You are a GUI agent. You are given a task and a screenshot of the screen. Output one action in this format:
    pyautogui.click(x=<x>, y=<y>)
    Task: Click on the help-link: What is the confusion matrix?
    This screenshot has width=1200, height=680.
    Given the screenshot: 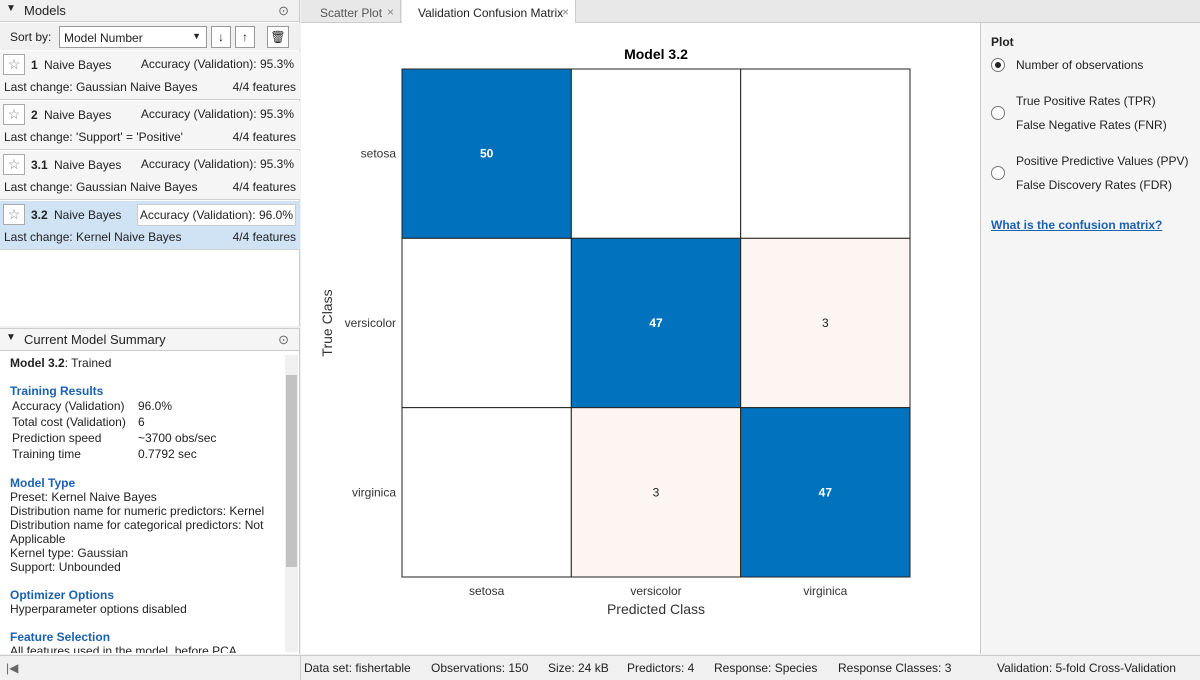 What is the action you would take?
    pyautogui.click(x=1077, y=225)
    